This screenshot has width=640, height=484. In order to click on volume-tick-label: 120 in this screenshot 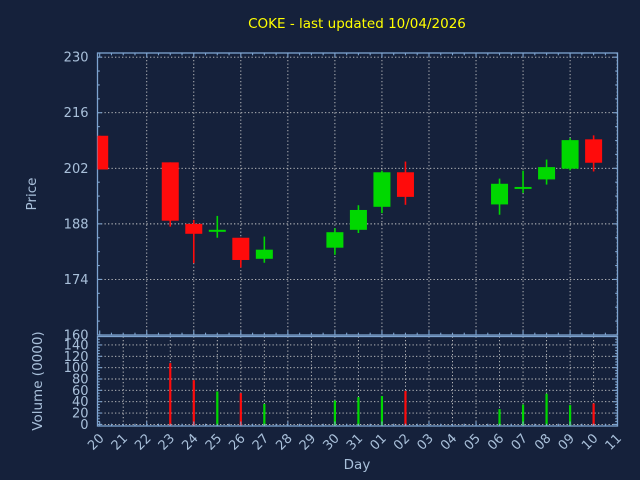, I will do `click(76, 357)`.